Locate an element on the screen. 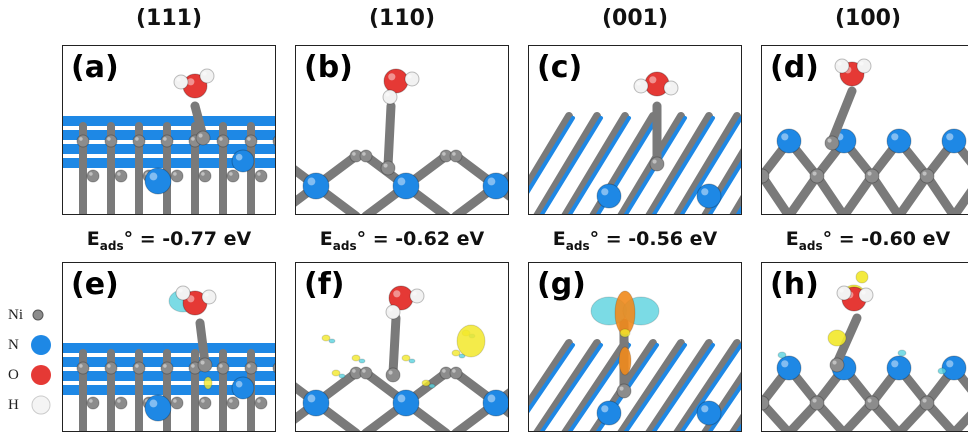 Image resolution: width=968 pixels, height=432 pixels. panel-label-f: (f) is located at coordinates (324, 284).